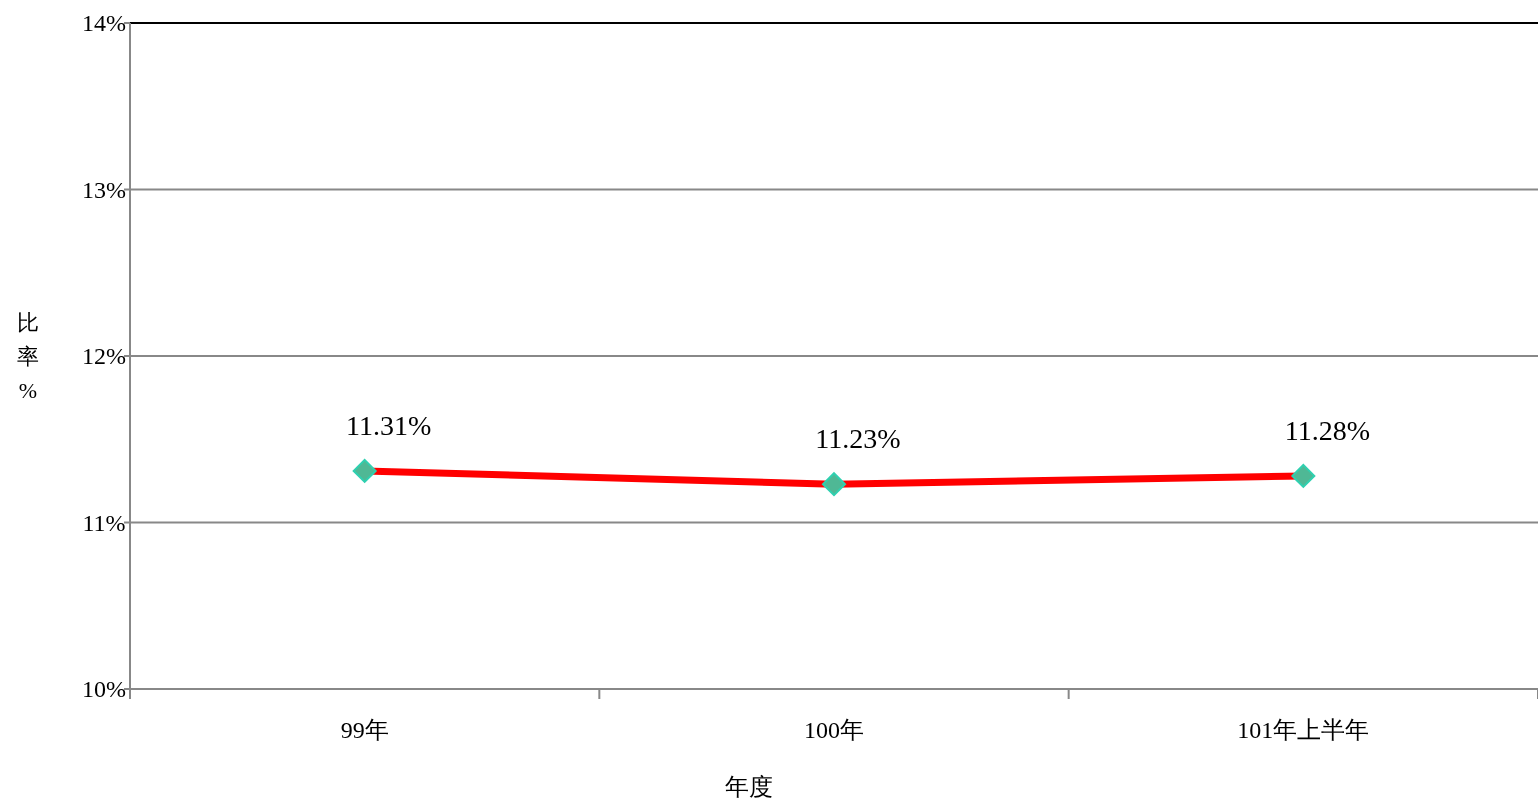 The image size is (1538, 805). Describe the element at coordinates (104, 189) in the screenshot. I see `y-tick-label: 13%` at that location.